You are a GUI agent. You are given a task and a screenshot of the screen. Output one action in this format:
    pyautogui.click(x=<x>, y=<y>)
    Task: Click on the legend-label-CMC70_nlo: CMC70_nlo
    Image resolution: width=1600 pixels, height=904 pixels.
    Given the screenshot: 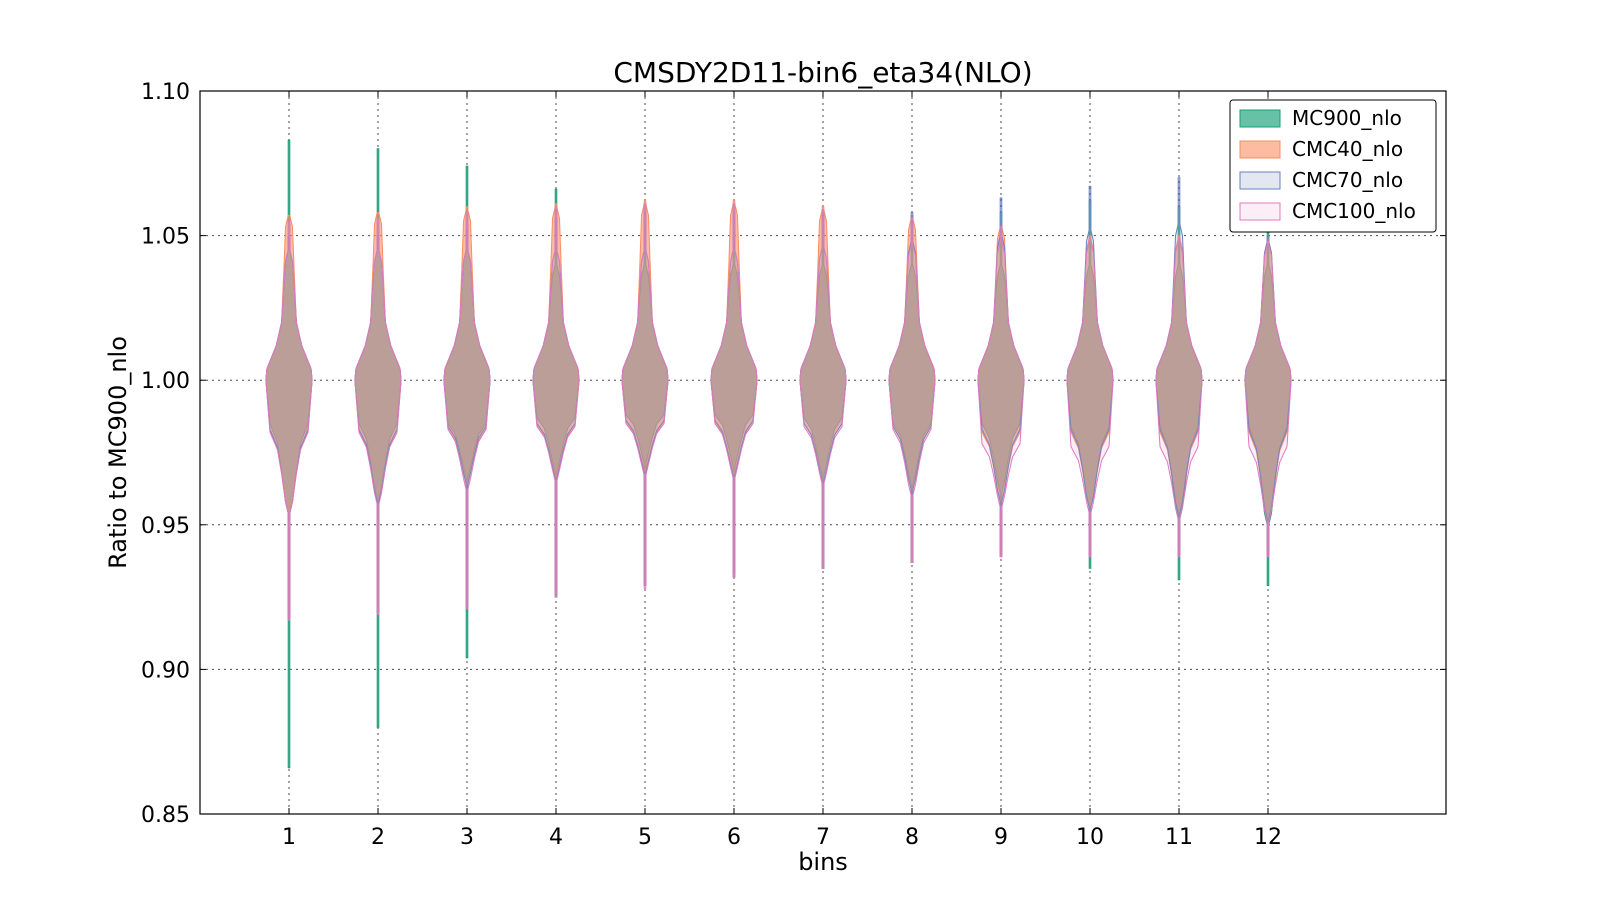 What is the action you would take?
    pyautogui.click(x=1347, y=180)
    